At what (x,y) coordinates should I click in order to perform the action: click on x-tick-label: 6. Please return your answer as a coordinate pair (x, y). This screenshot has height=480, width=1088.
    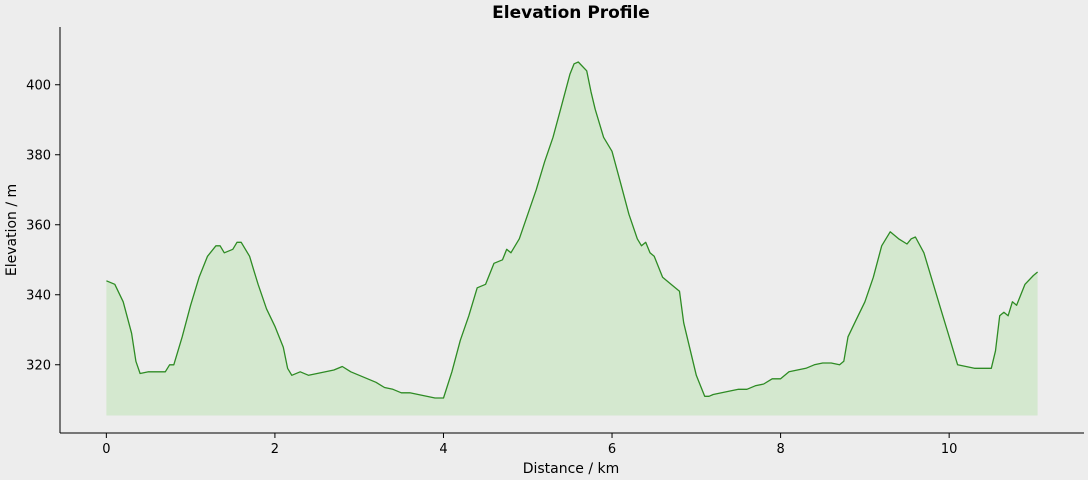
    Looking at the image, I should click on (612, 449).